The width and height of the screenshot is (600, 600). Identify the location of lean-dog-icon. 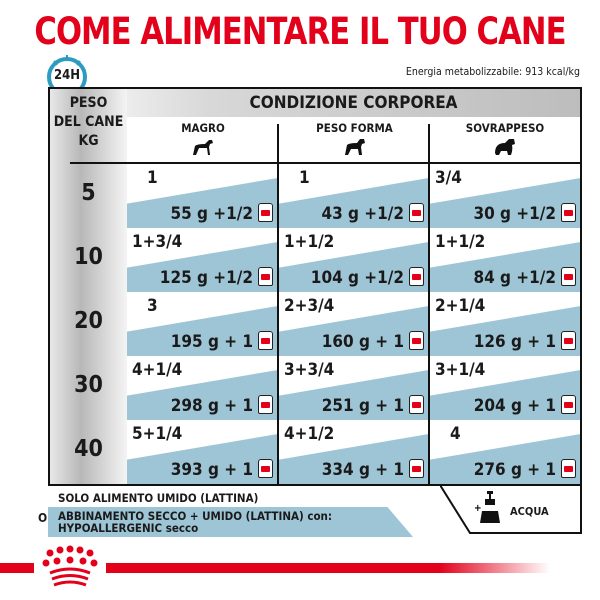
(203, 147).